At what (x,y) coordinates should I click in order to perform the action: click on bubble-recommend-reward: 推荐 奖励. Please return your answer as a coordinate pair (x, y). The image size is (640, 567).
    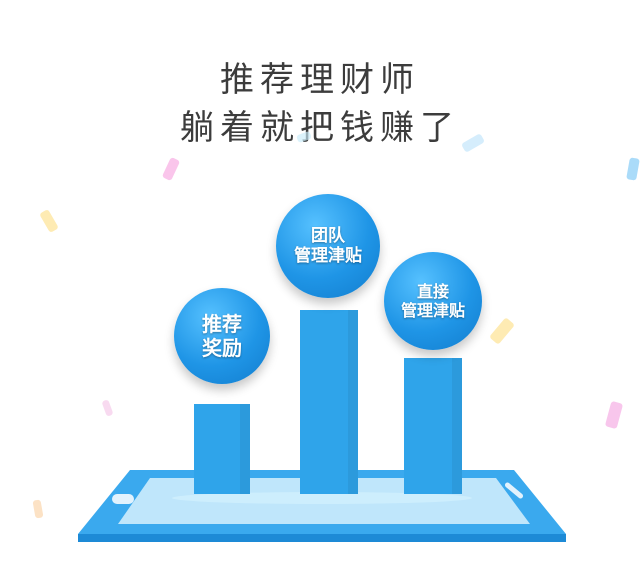
    Looking at the image, I should click on (222, 336).